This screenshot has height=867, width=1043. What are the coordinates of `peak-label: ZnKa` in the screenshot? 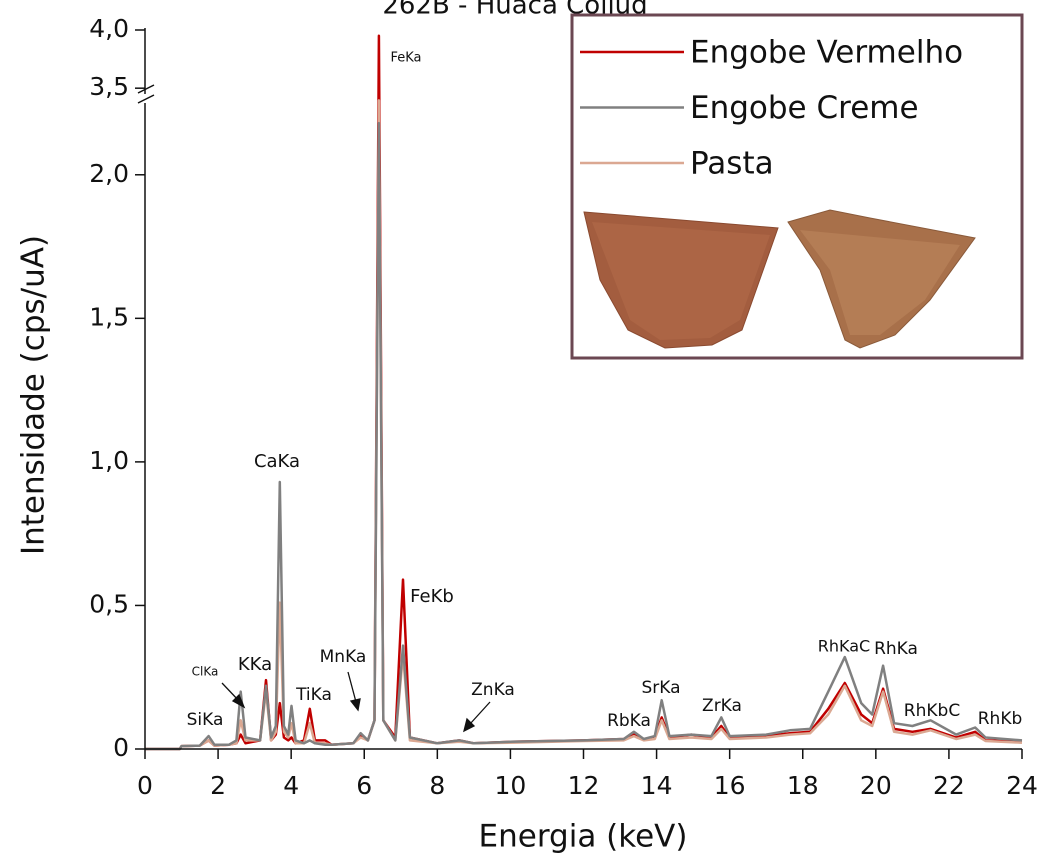 It's located at (493, 690).